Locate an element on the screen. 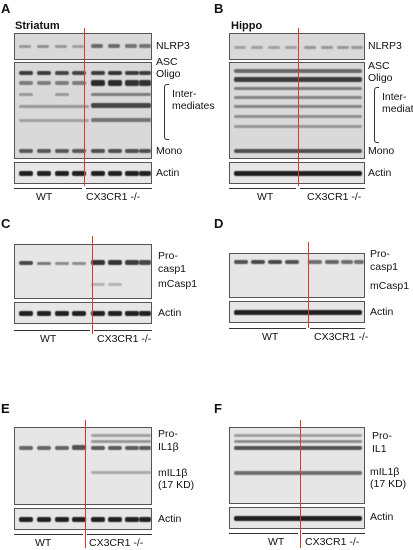 The width and height of the screenshot is (413, 550). panel-letter-a: A is located at coordinates (6, 8).